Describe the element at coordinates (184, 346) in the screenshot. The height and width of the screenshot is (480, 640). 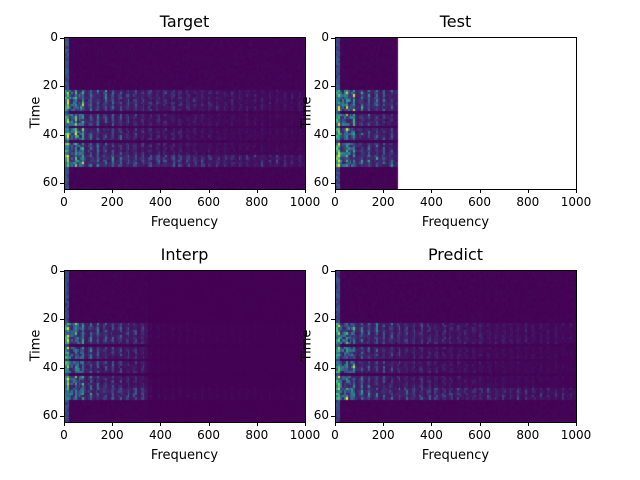
I see `heatmap-interp` at that location.